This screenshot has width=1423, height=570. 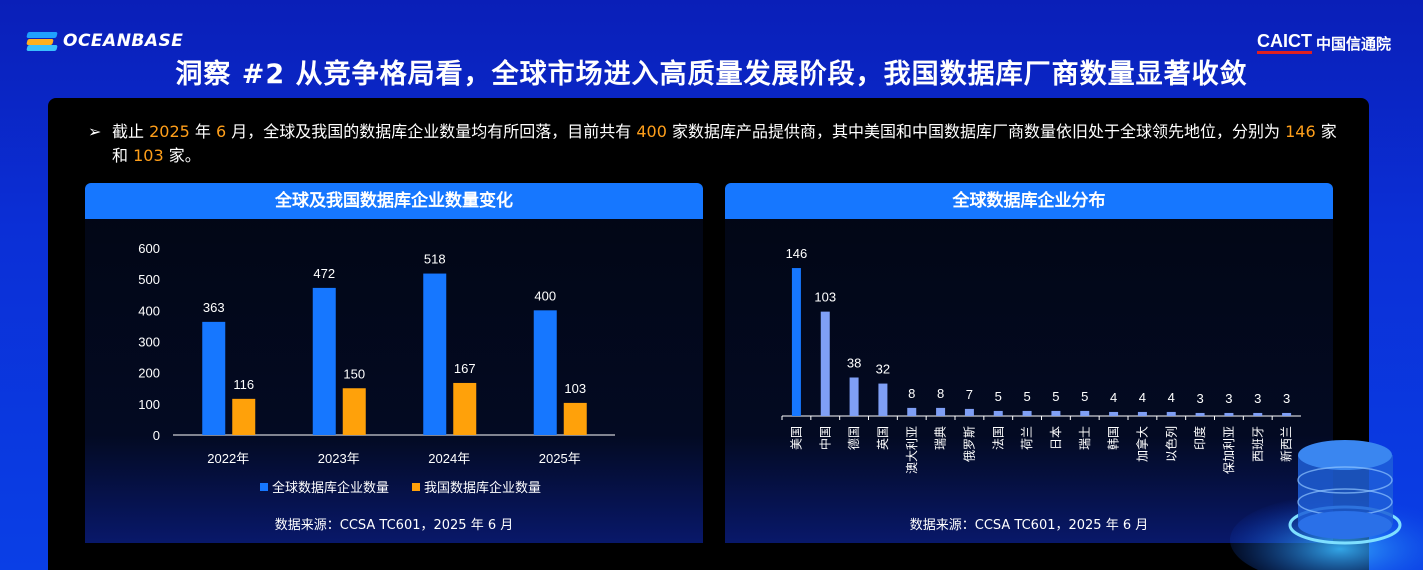 I want to click on intro-text-part: 家和, so click(x=724, y=143).